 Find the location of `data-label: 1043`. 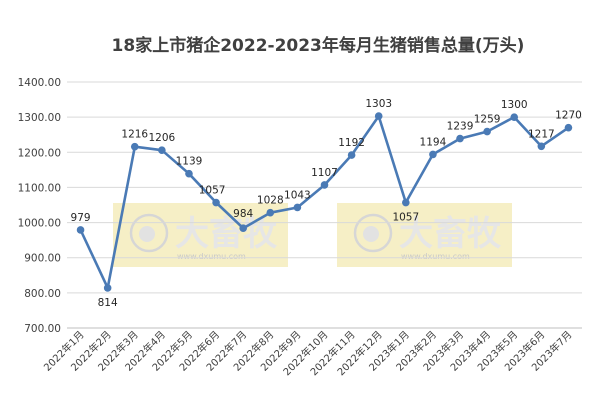

data-label: 1043 is located at coordinates (297, 195).